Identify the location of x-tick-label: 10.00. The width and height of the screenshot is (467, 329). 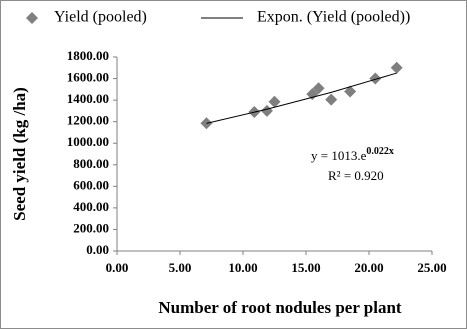
(242, 267).